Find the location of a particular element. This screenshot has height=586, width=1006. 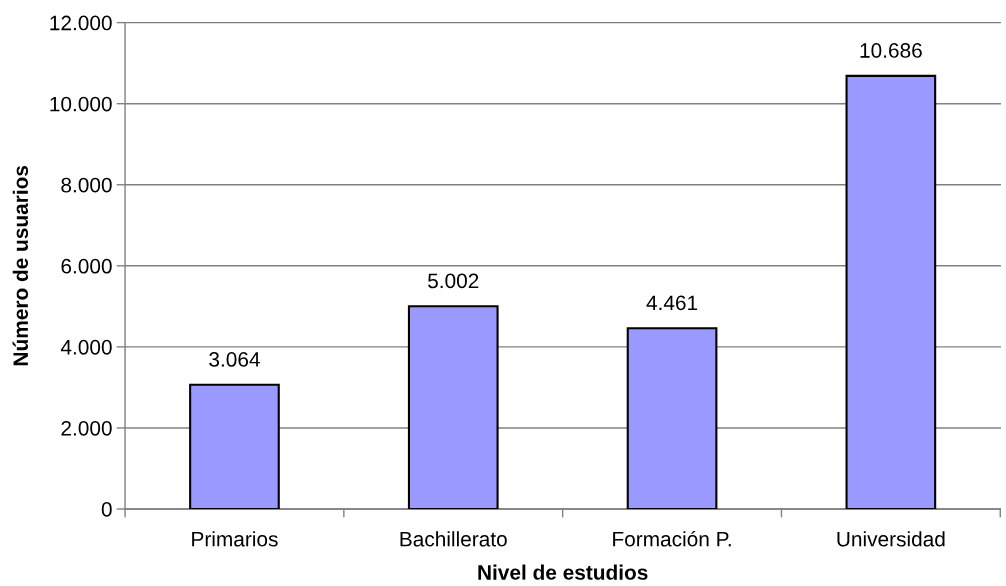

y-tick-label: 12.000 is located at coordinates (81, 23).